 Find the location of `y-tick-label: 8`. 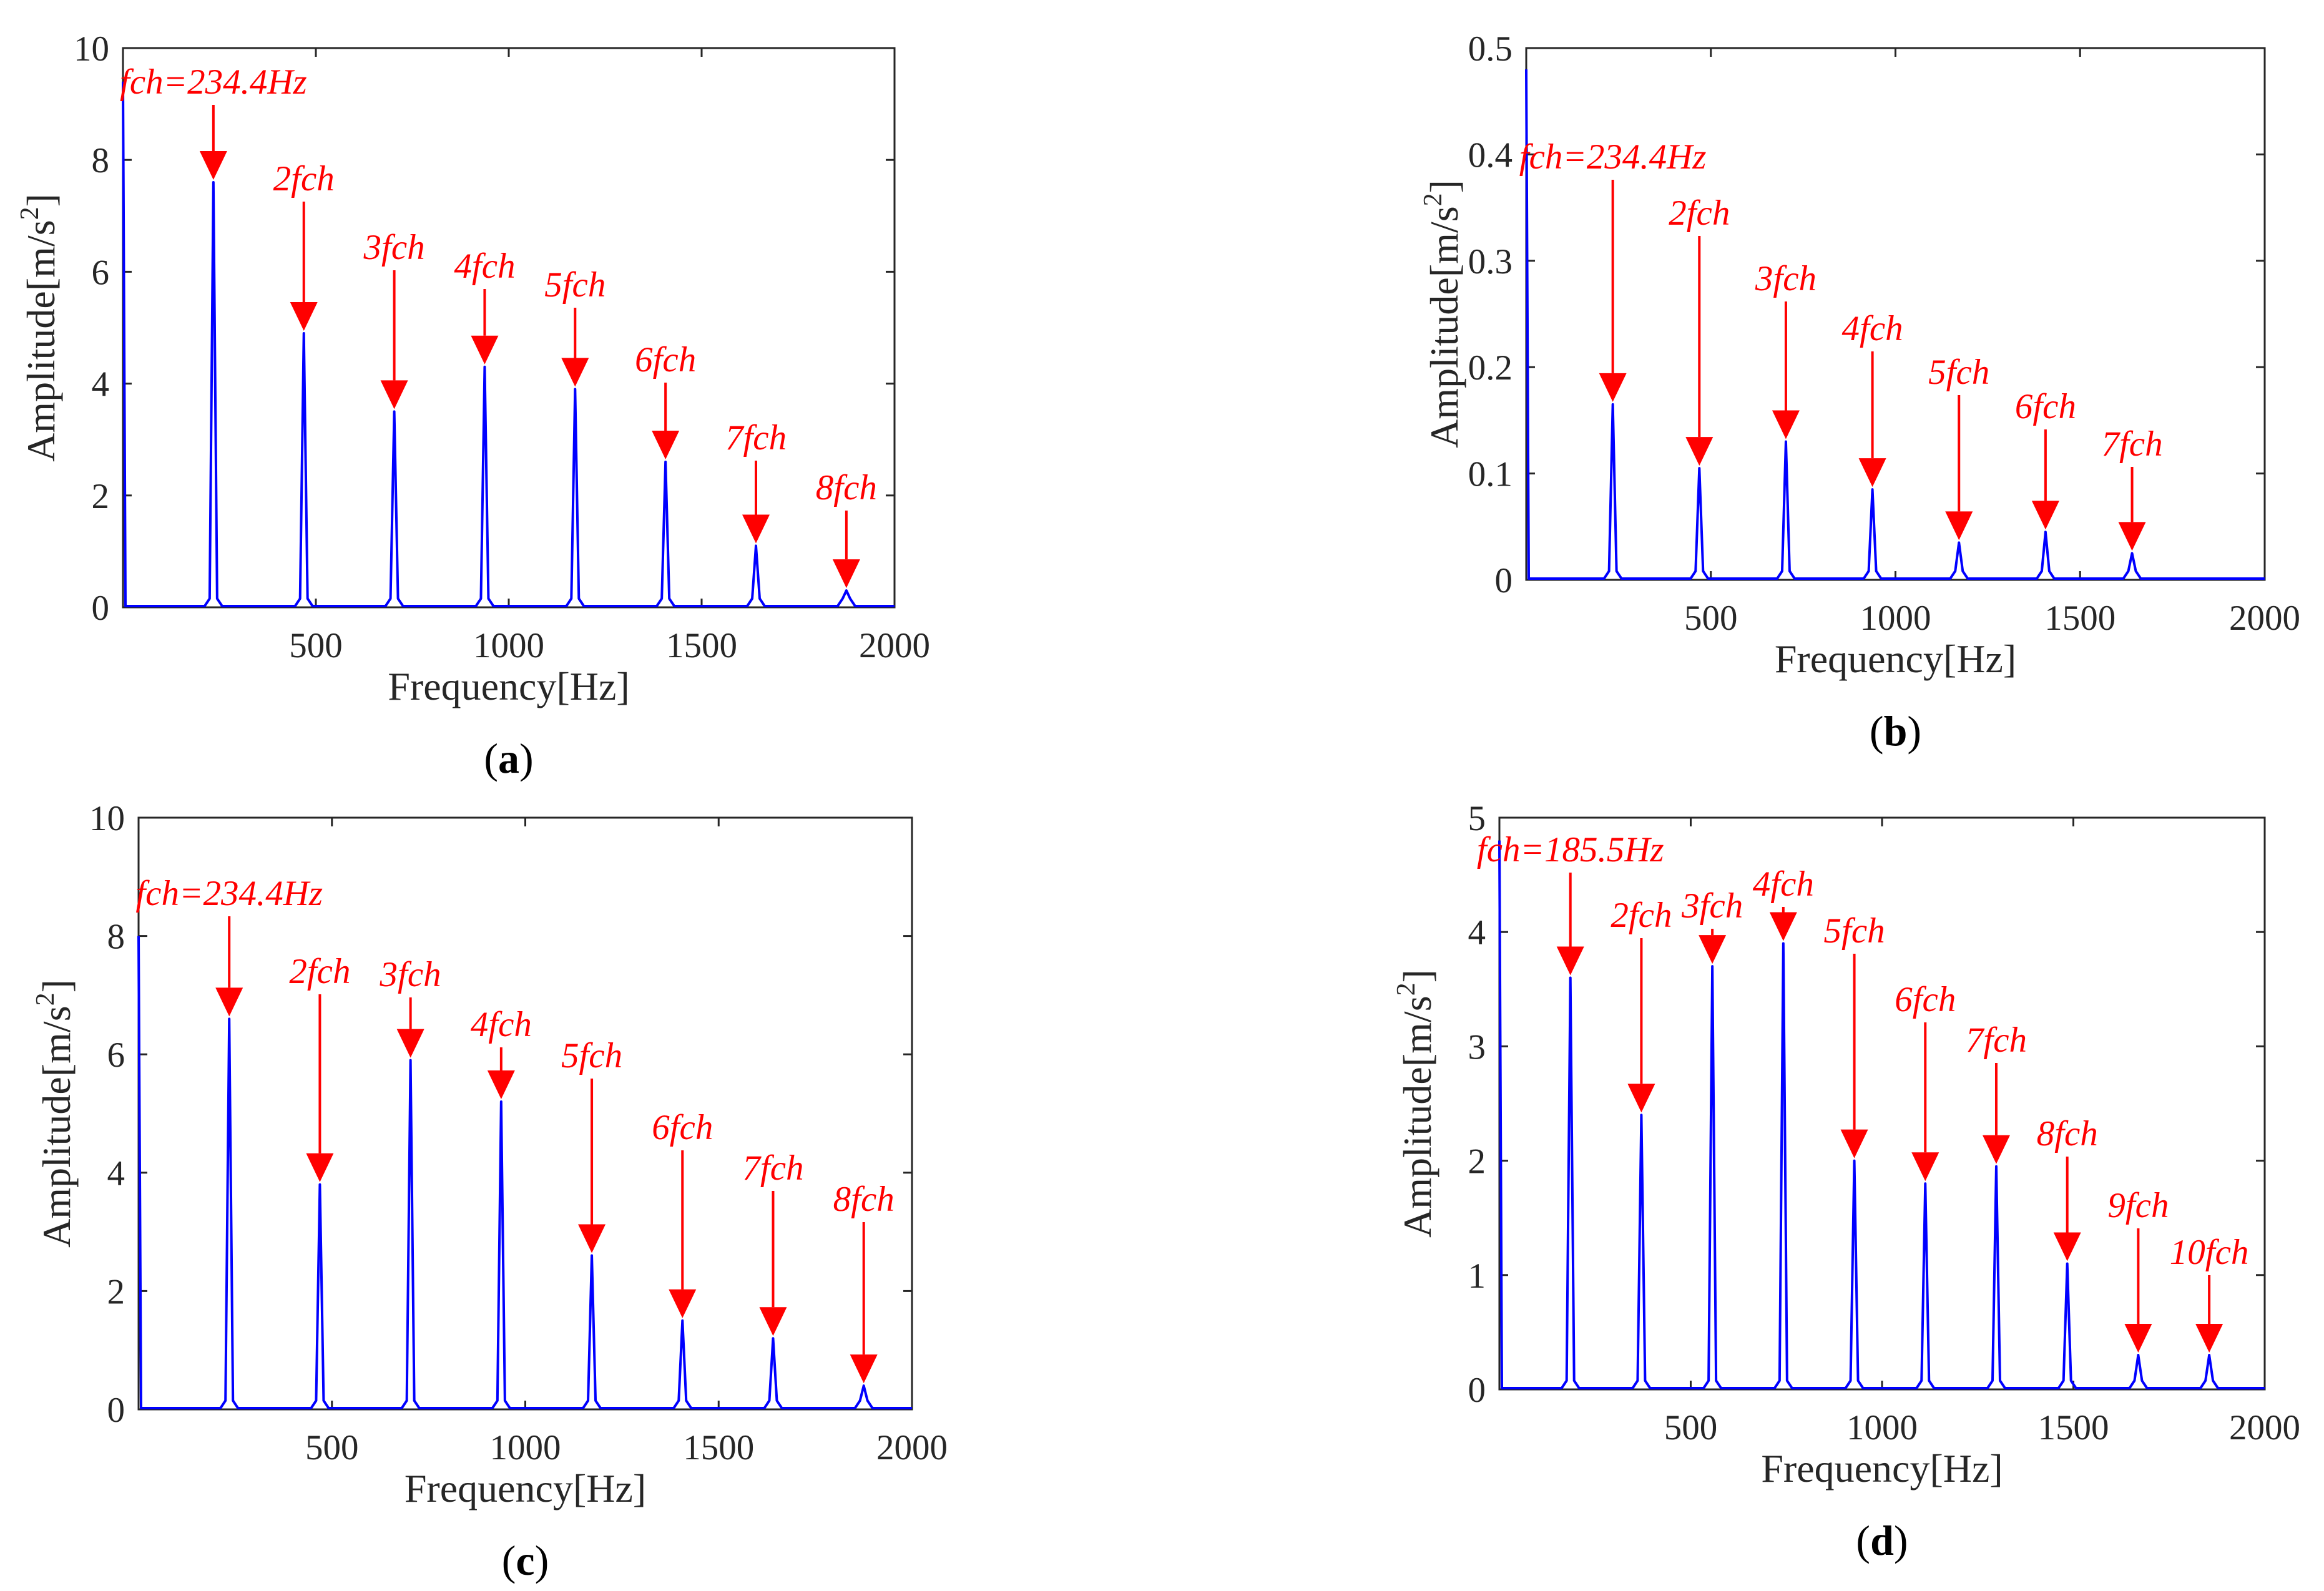

y-tick-label: 8 is located at coordinates (101, 160).